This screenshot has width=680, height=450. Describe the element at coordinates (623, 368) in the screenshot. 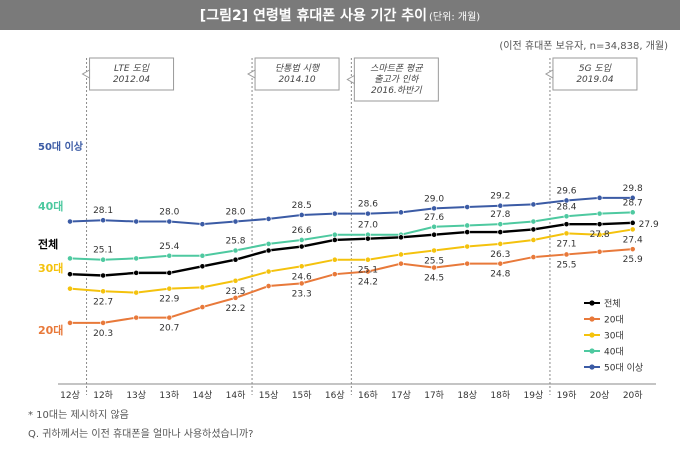

I see `legend-label-50s: 50대 이상` at that location.